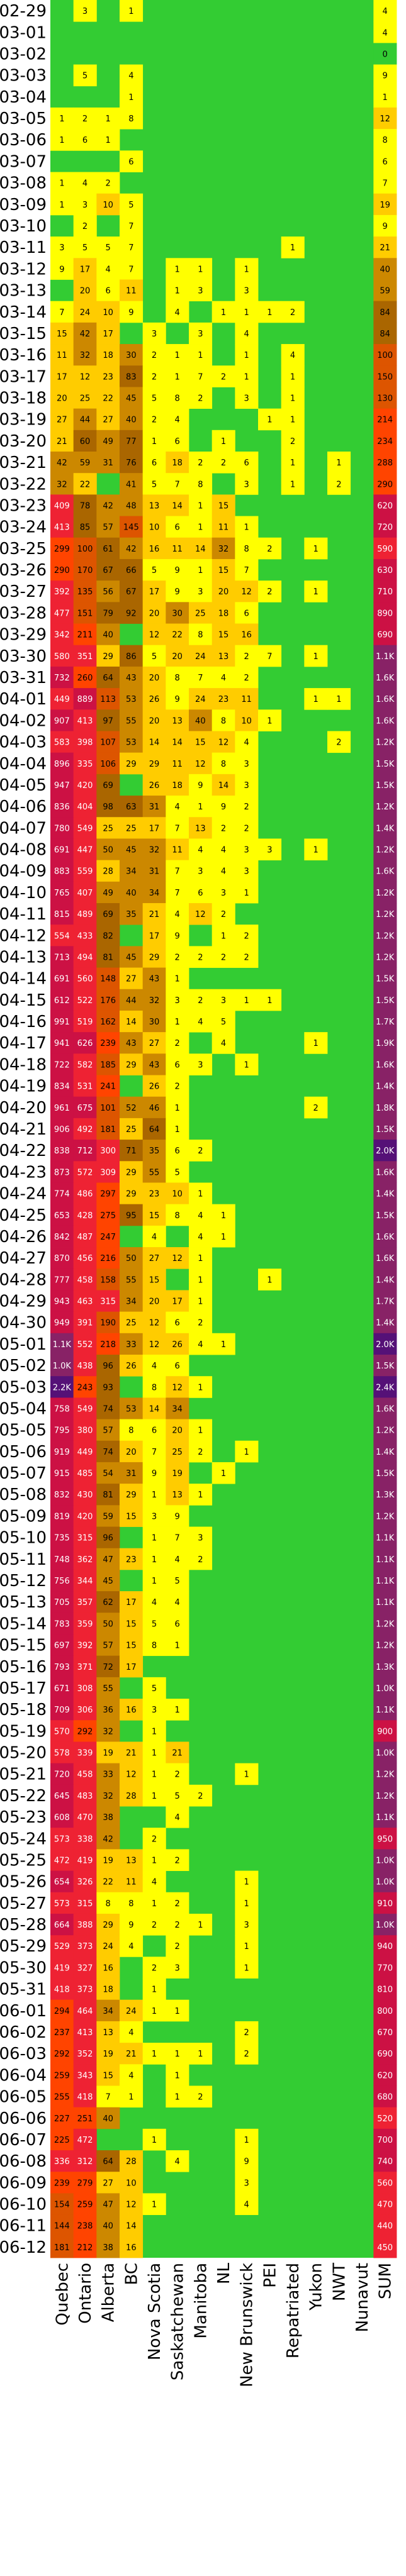  I want to click on cell-value-label: 64, so click(108, 678).